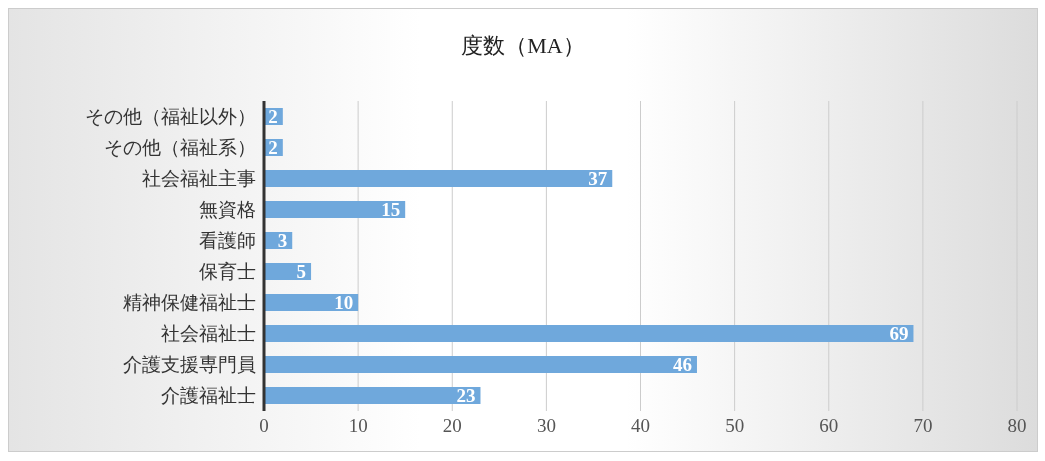 The width and height of the screenshot is (1045, 461). What do you see at coordinates (227, 241) in the screenshot?
I see `y-tick-label: 看護師` at bounding box center [227, 241].